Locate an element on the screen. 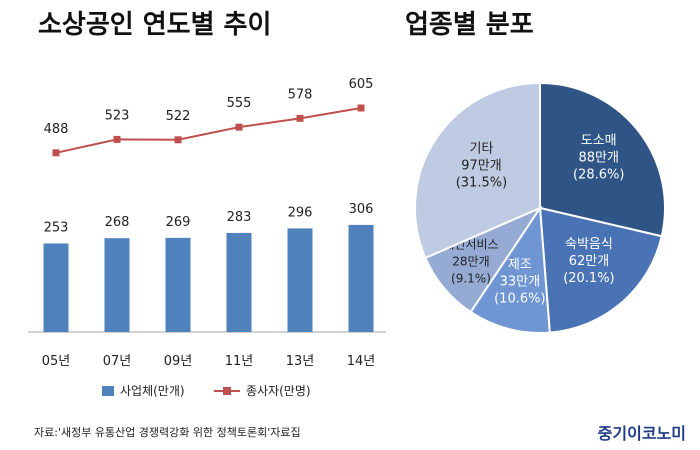 This screenshot has width=700, height=450. bar-value-label: 283 is located at coordinates (239, 217).